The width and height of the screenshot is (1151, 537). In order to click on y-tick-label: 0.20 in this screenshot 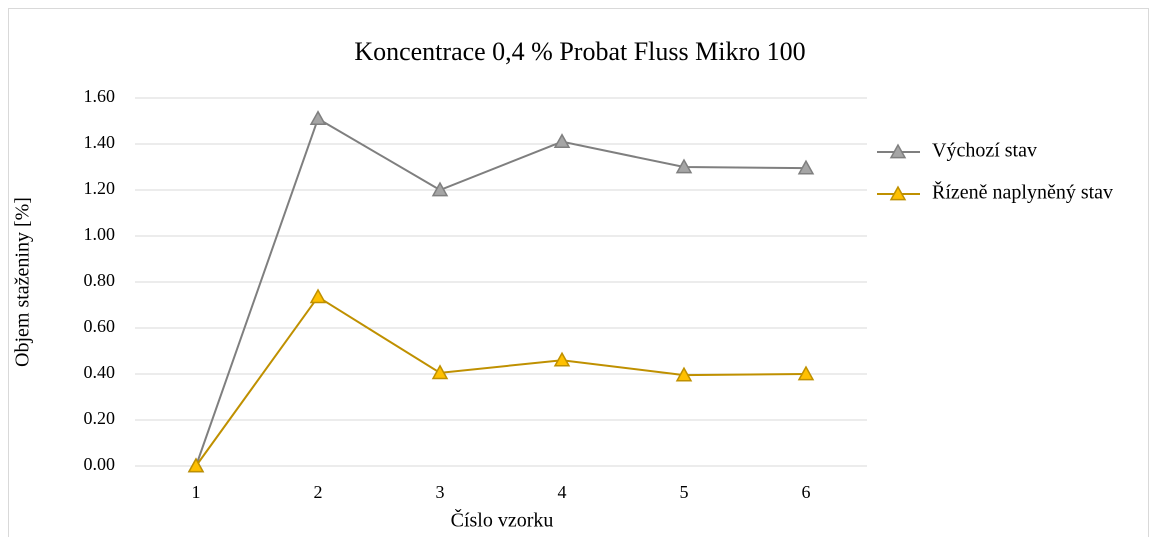, I will do `click(100, 418)`.